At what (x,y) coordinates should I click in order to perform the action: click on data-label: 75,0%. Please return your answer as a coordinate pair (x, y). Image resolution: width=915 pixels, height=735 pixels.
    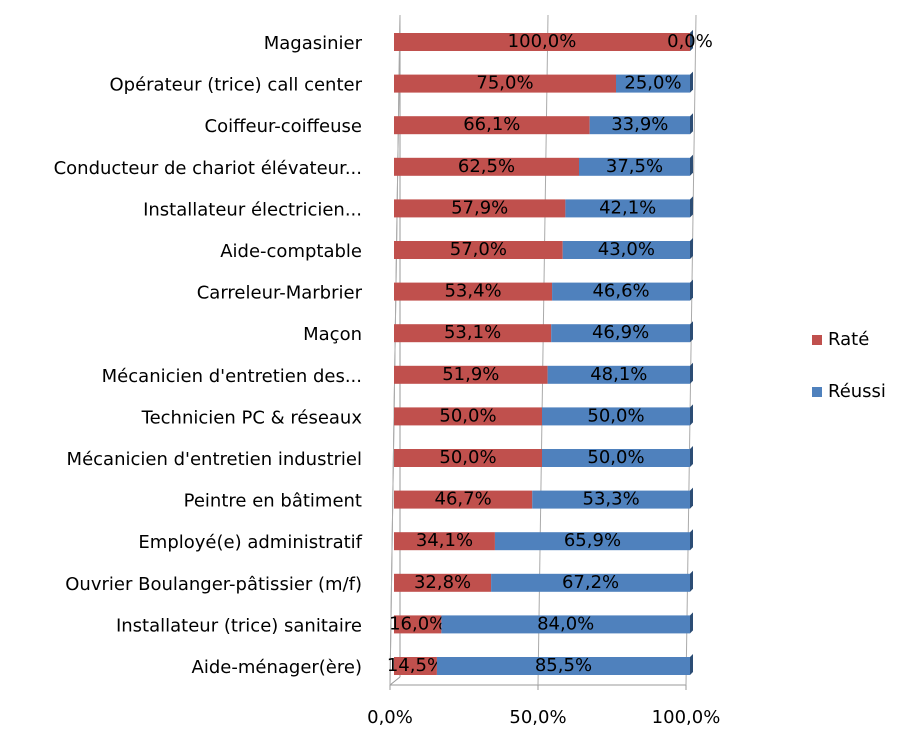
    Looking at the image, I should click on (504, 83).